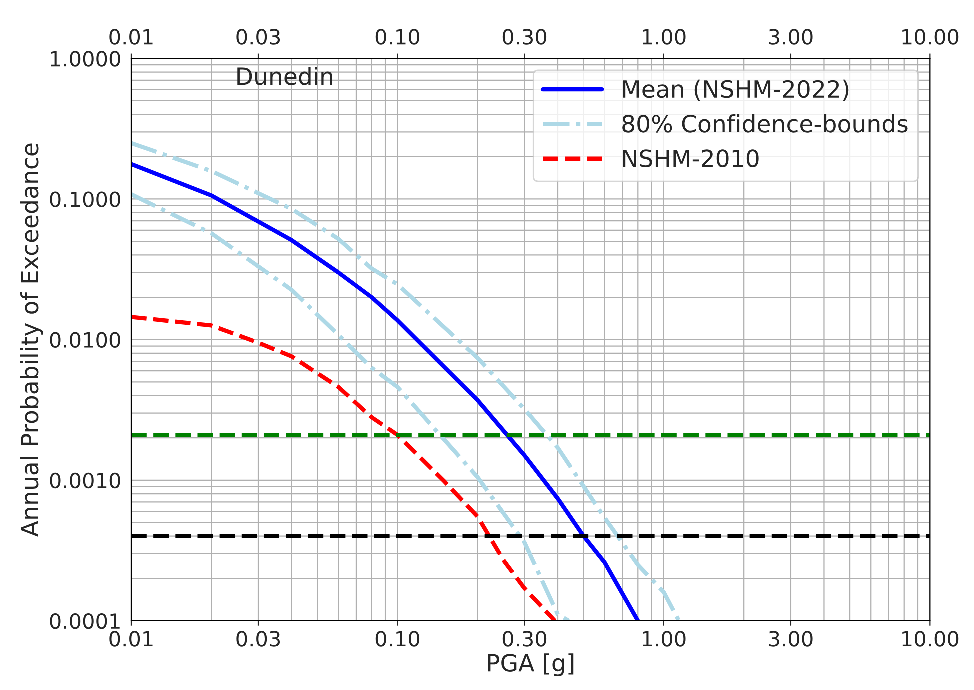 This screenshot has width=974, height=690. Describe the element at coordinates (285, 76) in the screenshot. I see `annotation: Dunedin` at that location.